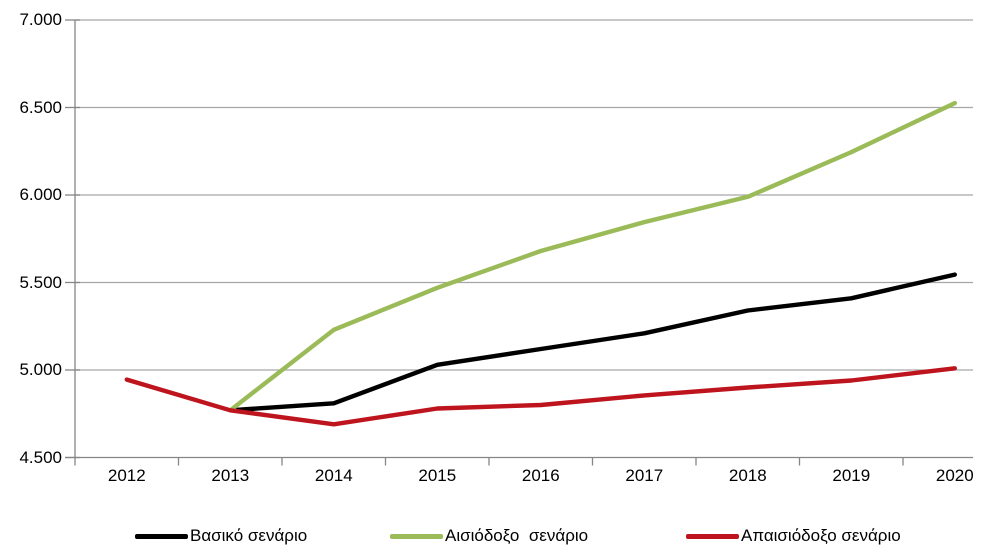  Describe the element at coordinates (644, 475) in the screenshot. I see `x-axis-label: 2017` at that location.